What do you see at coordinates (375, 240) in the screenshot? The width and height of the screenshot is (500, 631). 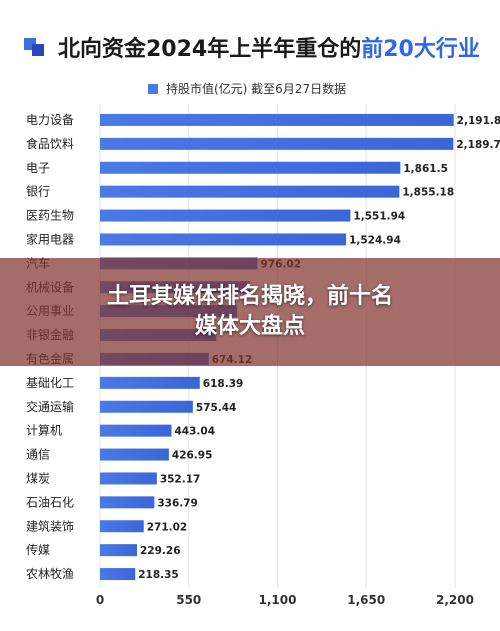 I see `value-label: 1,524.94` at bounding box center [375, 240].